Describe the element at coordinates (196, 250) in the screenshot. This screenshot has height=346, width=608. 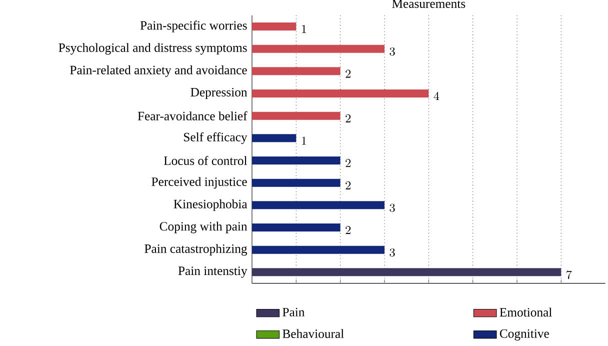
I see `y-tick-label: Pain catastrophizing` at that location.